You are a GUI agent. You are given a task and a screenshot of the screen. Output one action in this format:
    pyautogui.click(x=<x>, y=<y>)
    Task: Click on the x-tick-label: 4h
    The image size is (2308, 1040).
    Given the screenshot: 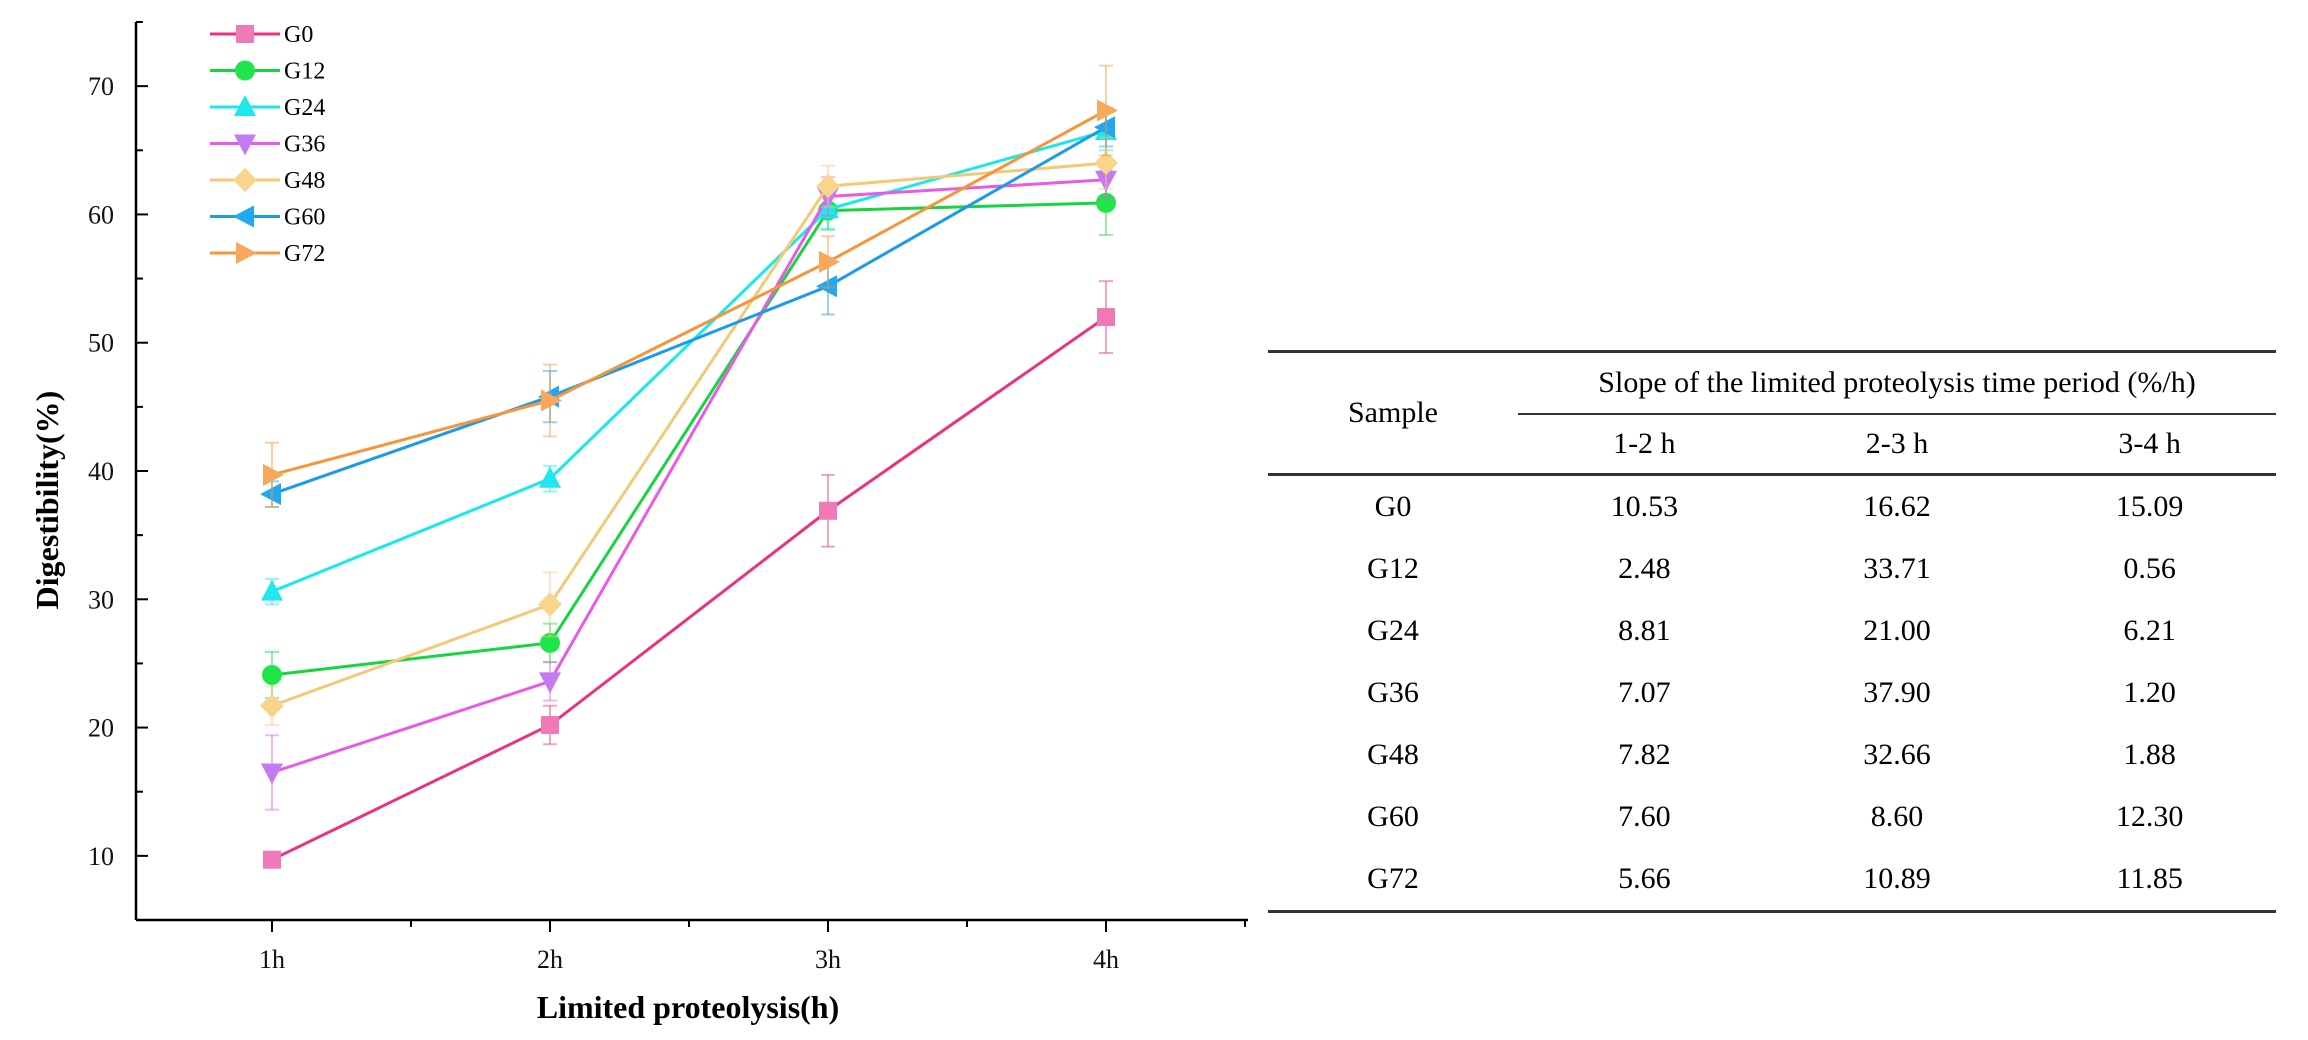 What is the action you would take?
    pyautogui.click(x=1106, y=959)
    